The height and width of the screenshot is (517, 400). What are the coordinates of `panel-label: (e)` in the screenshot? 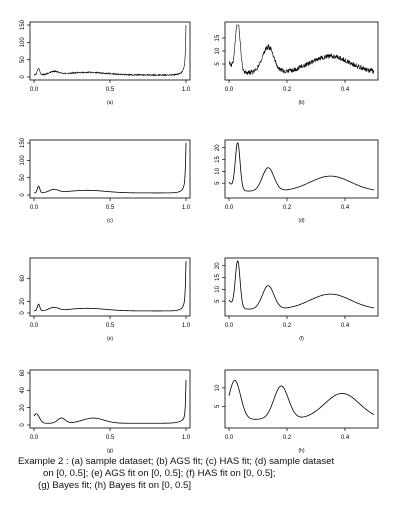 It's located at (110, 339).